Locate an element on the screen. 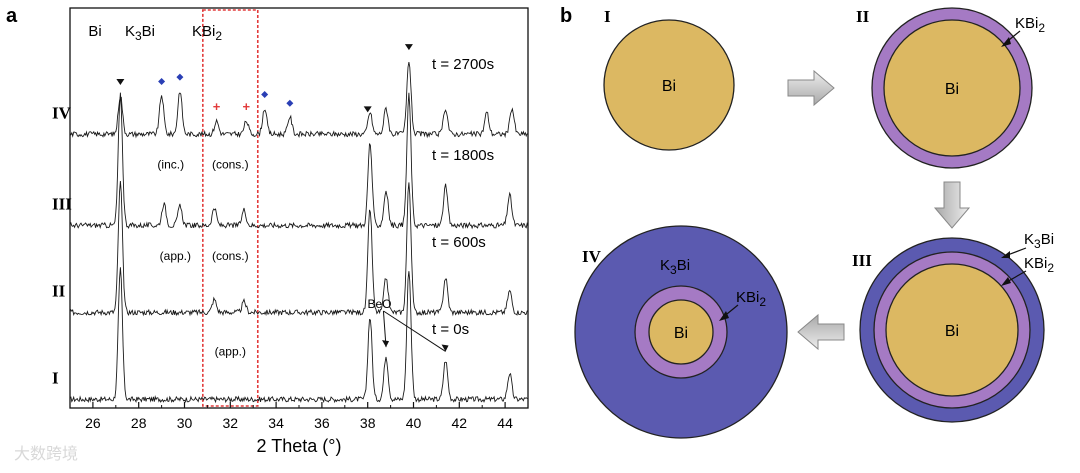  stage-4-kbi2-label: KBi2 is located at coordinates (751, 299).